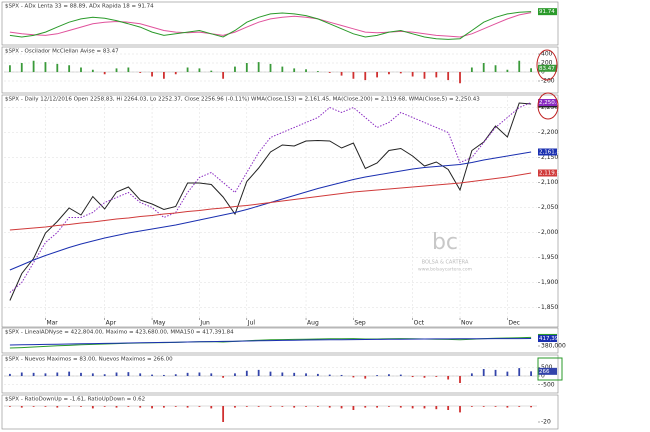 This screenshot has width=650, height=432. I want to click on y-tick-label: -20, so click(546, 422).